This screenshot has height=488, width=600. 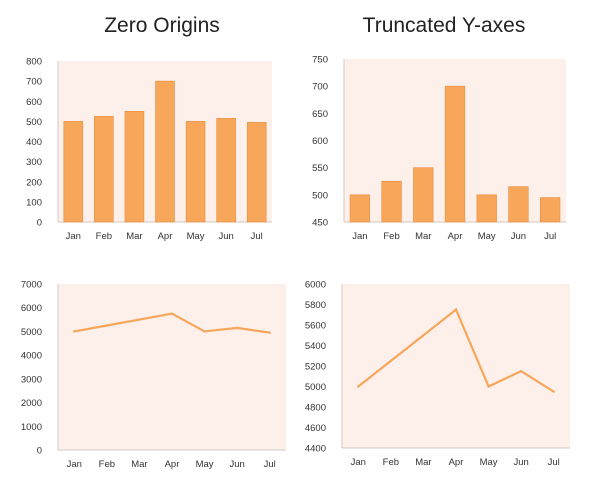 I want to click on y-tick-label: 4600, so click(x=315, y=428).